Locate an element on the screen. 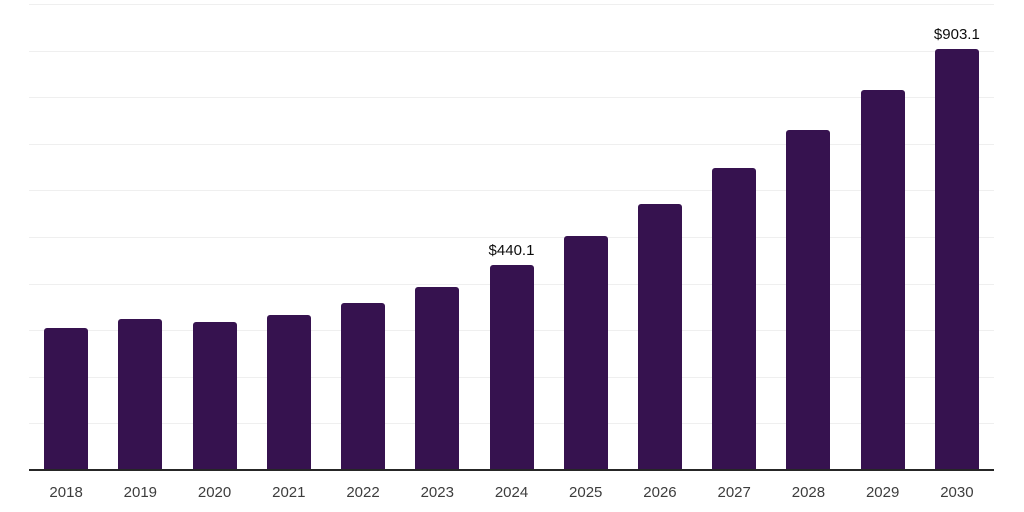 The height and width of the screenshot is (512, 1024). x-tick-label-2019: 2019 is located at coordinates (140, 492).